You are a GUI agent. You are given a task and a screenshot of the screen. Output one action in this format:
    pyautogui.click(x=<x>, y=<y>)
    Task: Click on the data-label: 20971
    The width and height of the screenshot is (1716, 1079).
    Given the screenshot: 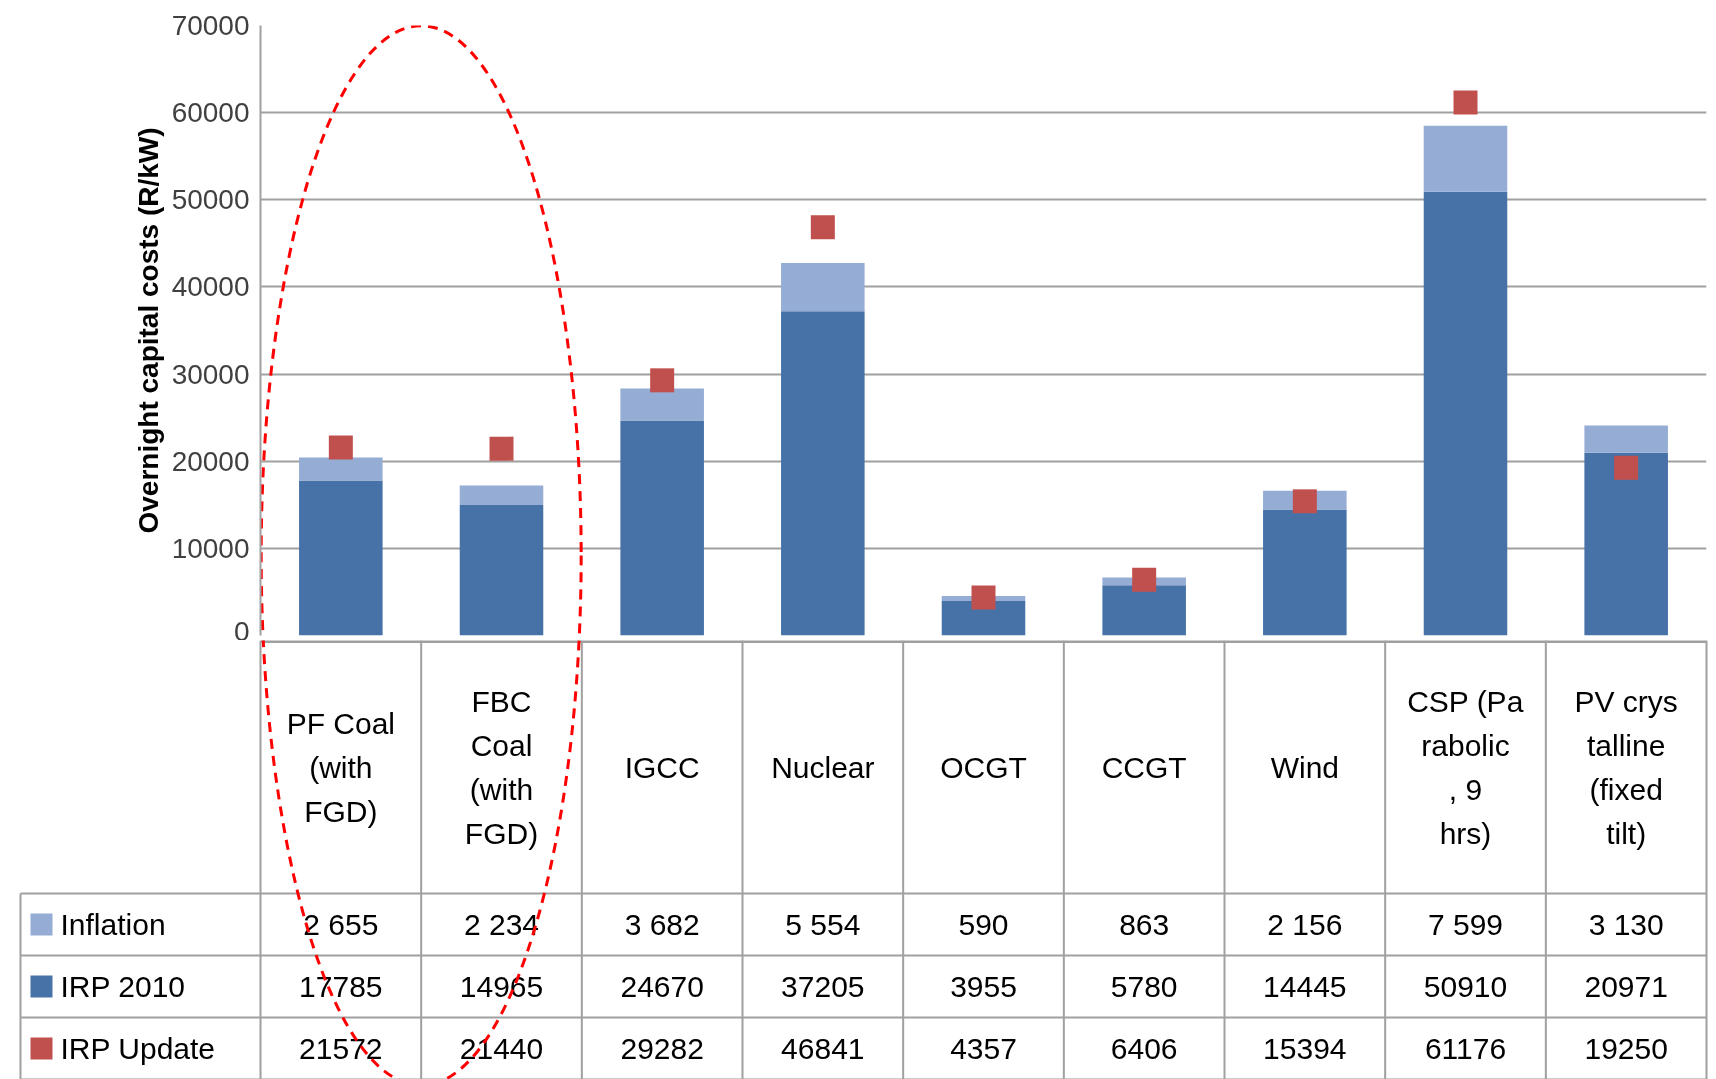 What is the action you would take?
    pyautogui.click(x=1626, y=986)
    